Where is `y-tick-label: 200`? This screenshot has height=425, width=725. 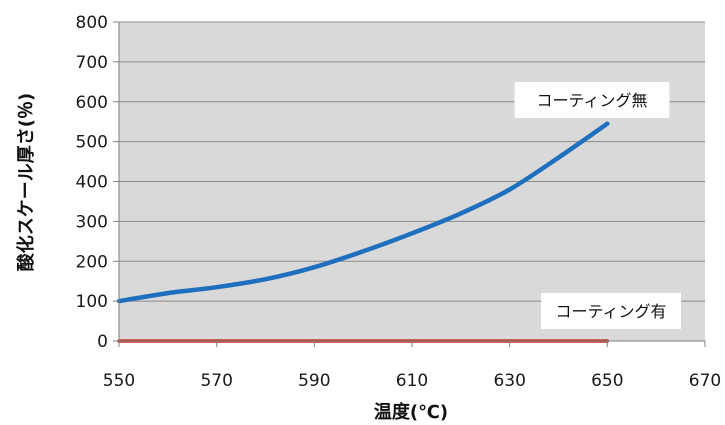
y-tick-label: 200 is located at coordinates (92, 262).